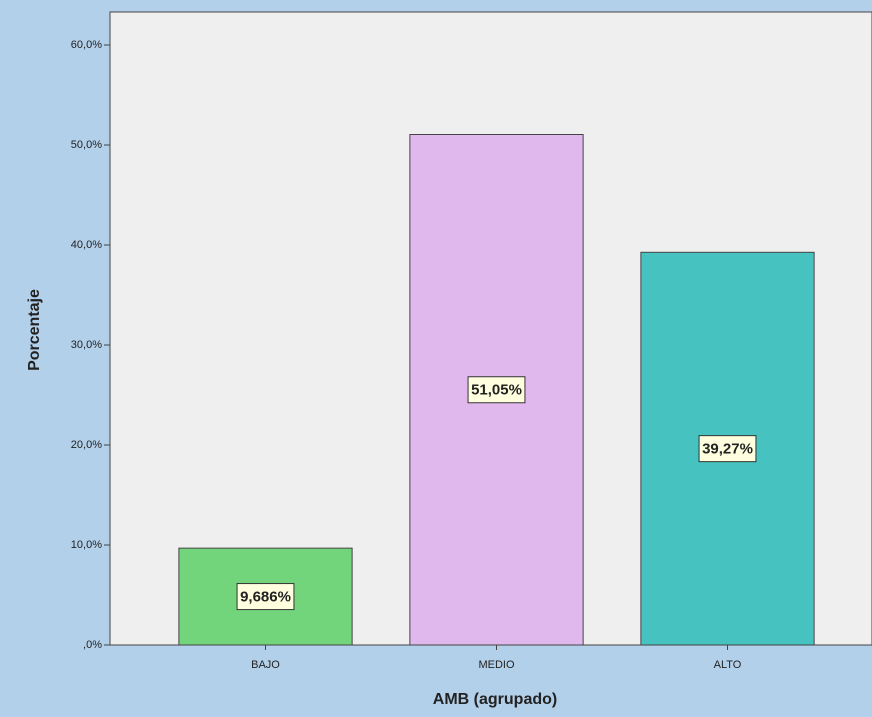 The width and height of the screenshot is (872, 717). Describe the element at coordinates (265, 665) in the screenshot. I see `x-tick-label: BAJO` at that location.